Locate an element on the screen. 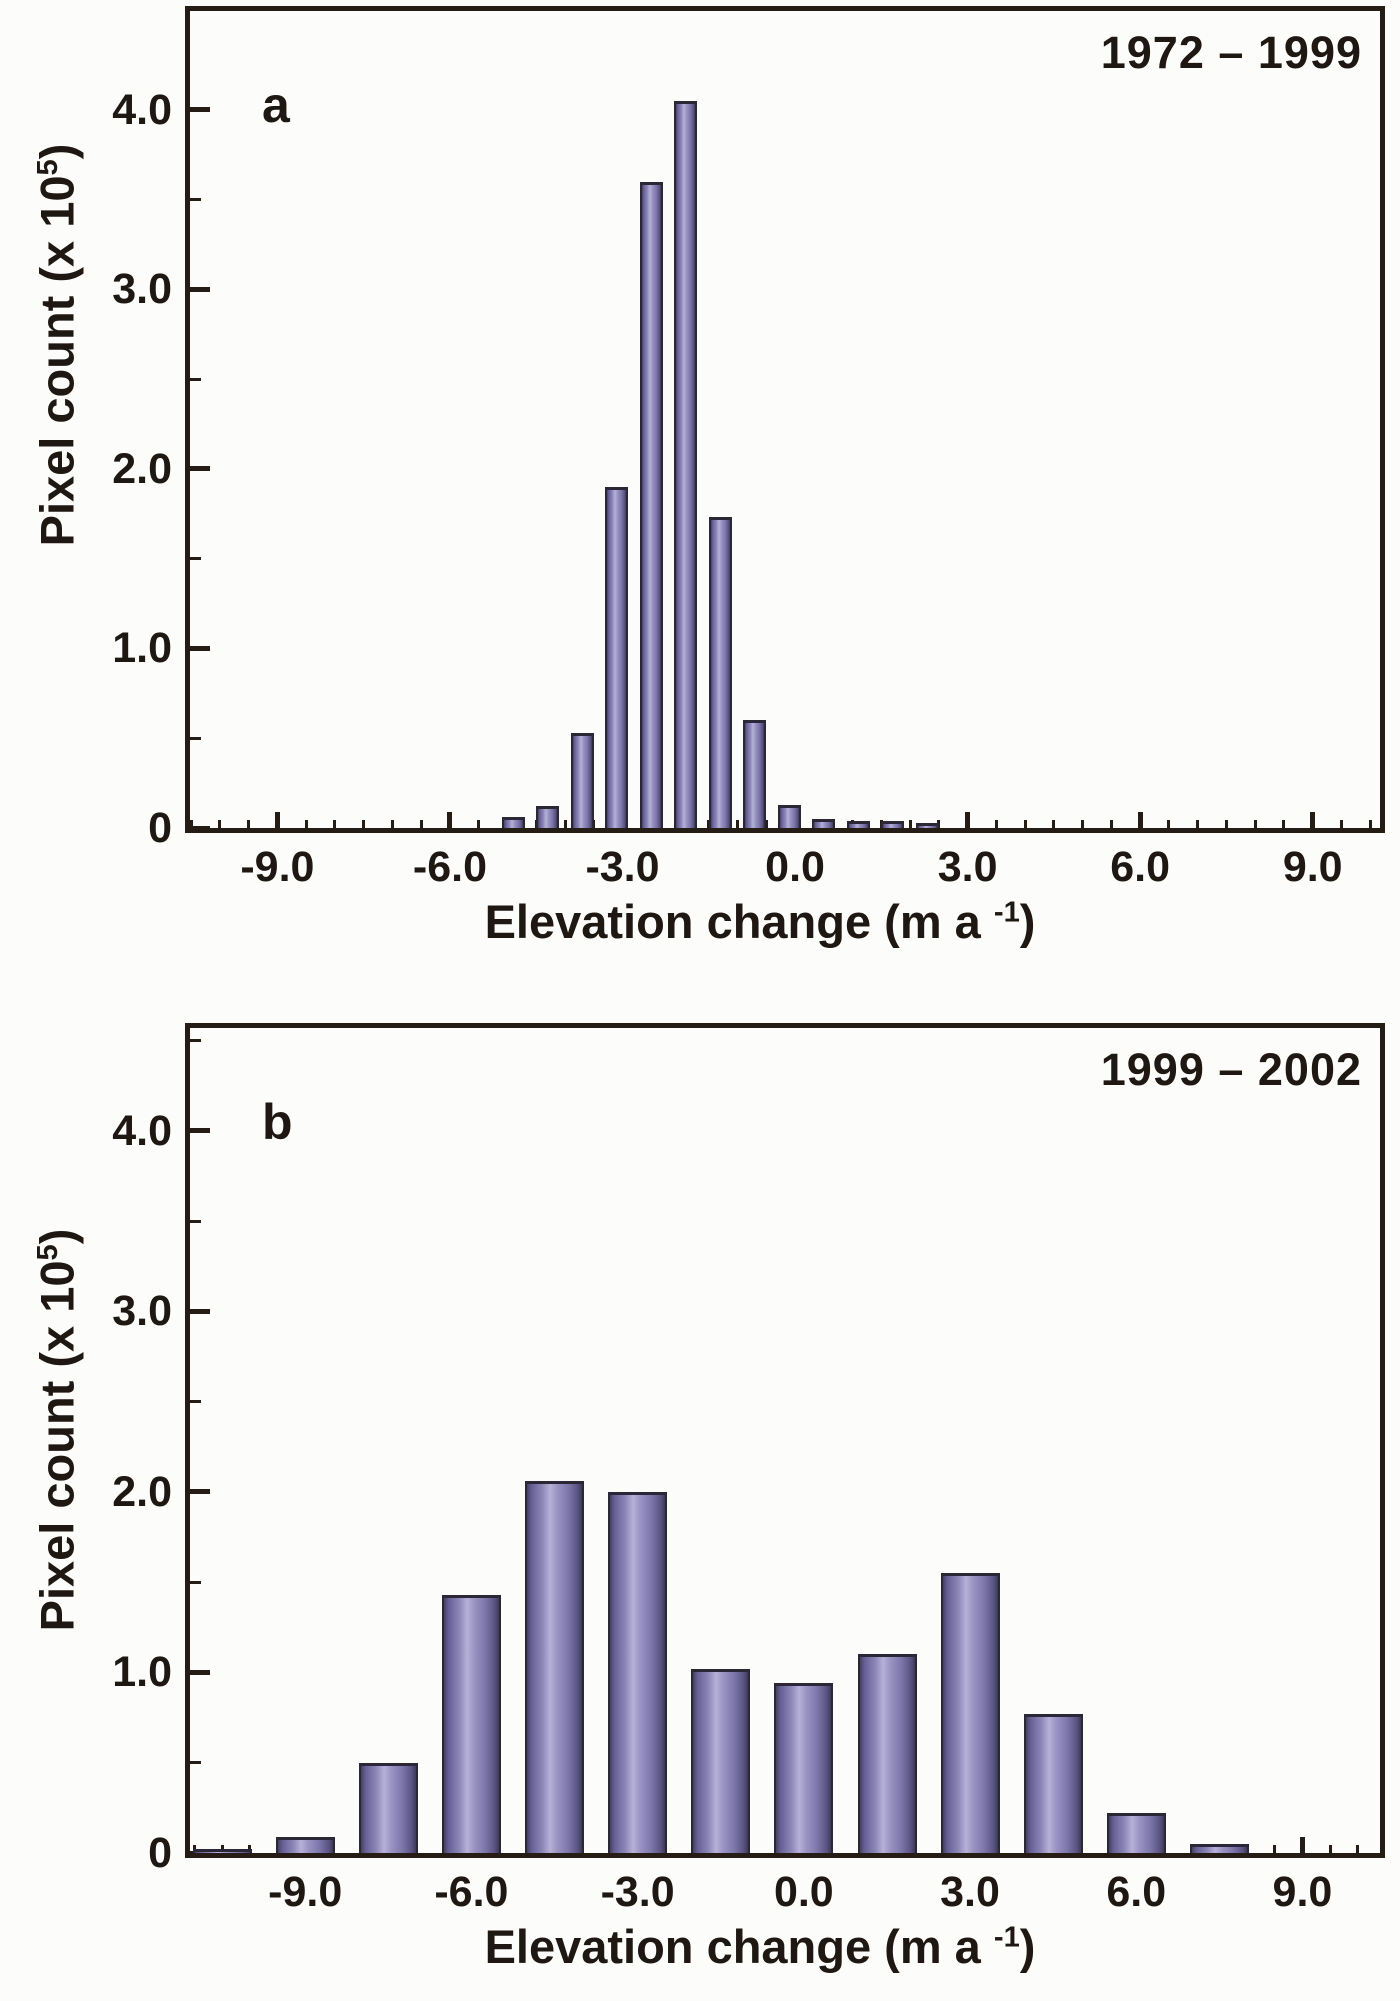 The width and height of the screenshot is (1400, 2001). x-axis-title-a: Elevation change (m a -1) is located at coordinates (760, 921).